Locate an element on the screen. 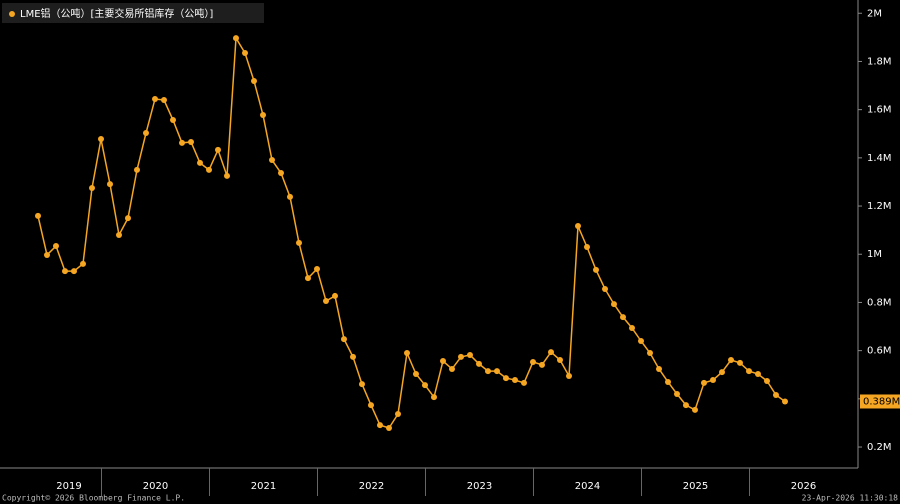  timestamp: 23-Apr-2026 11:30:18 is located at coordinates (850, 498).